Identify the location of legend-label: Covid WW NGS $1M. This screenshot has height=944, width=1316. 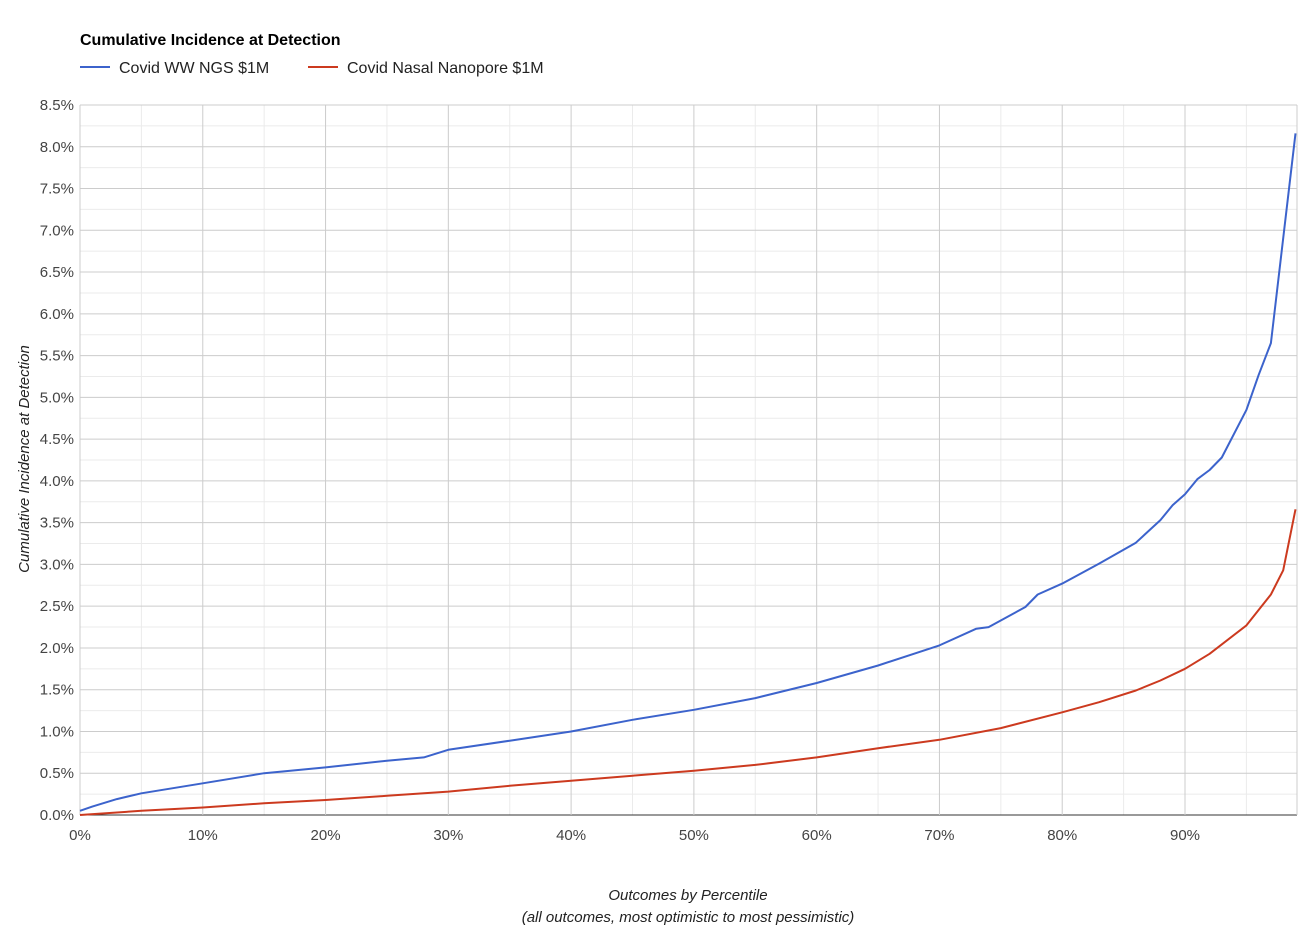
(194, 68).